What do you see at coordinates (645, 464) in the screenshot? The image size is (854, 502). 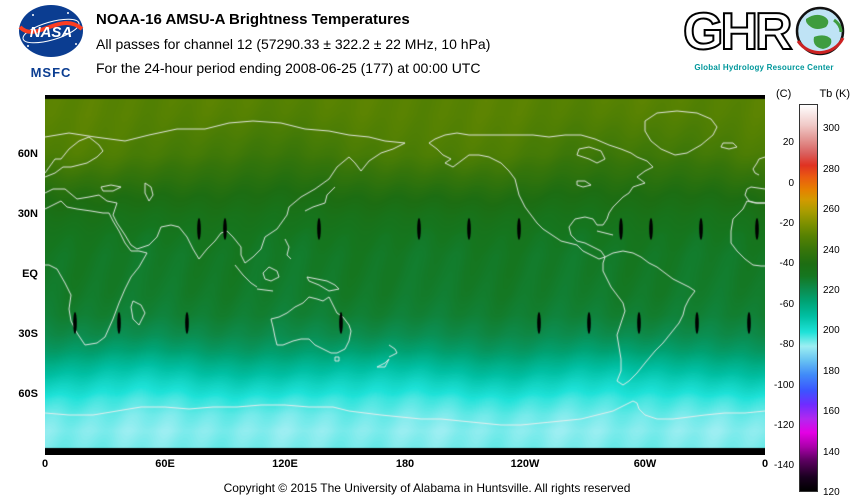 I see `lon-tick-label: 60W` at bounding box center [645, 464].